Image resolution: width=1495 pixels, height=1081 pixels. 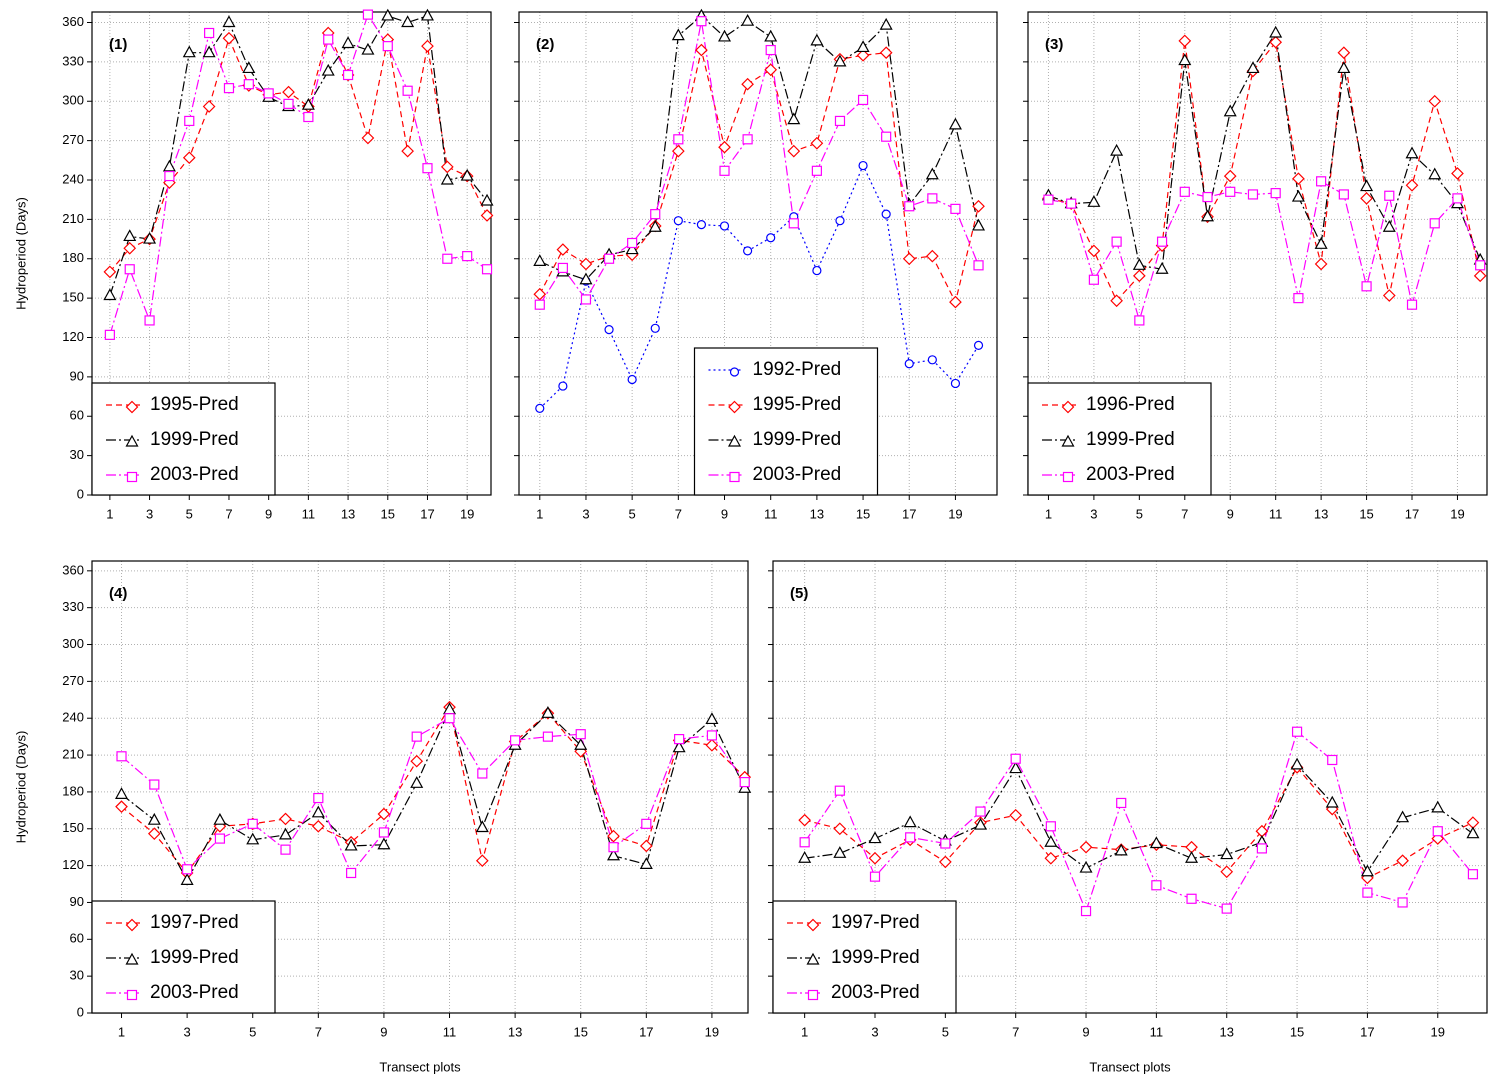 What do you see at coordinates (73, 21) in the screenshot?
I see `y-tick-label: 360` at bounding box center [73, 21].